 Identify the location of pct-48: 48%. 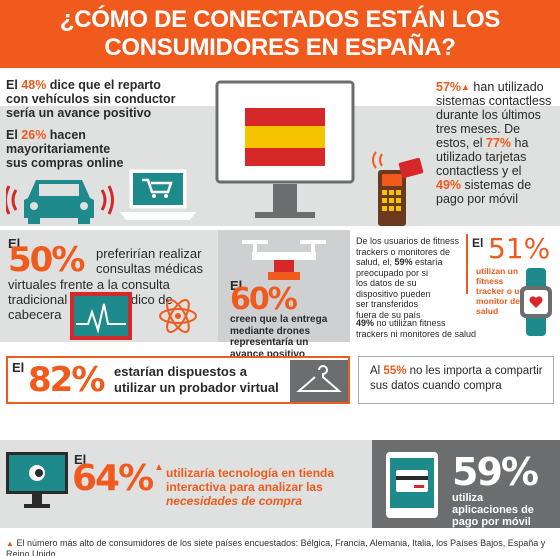
(34, 85).